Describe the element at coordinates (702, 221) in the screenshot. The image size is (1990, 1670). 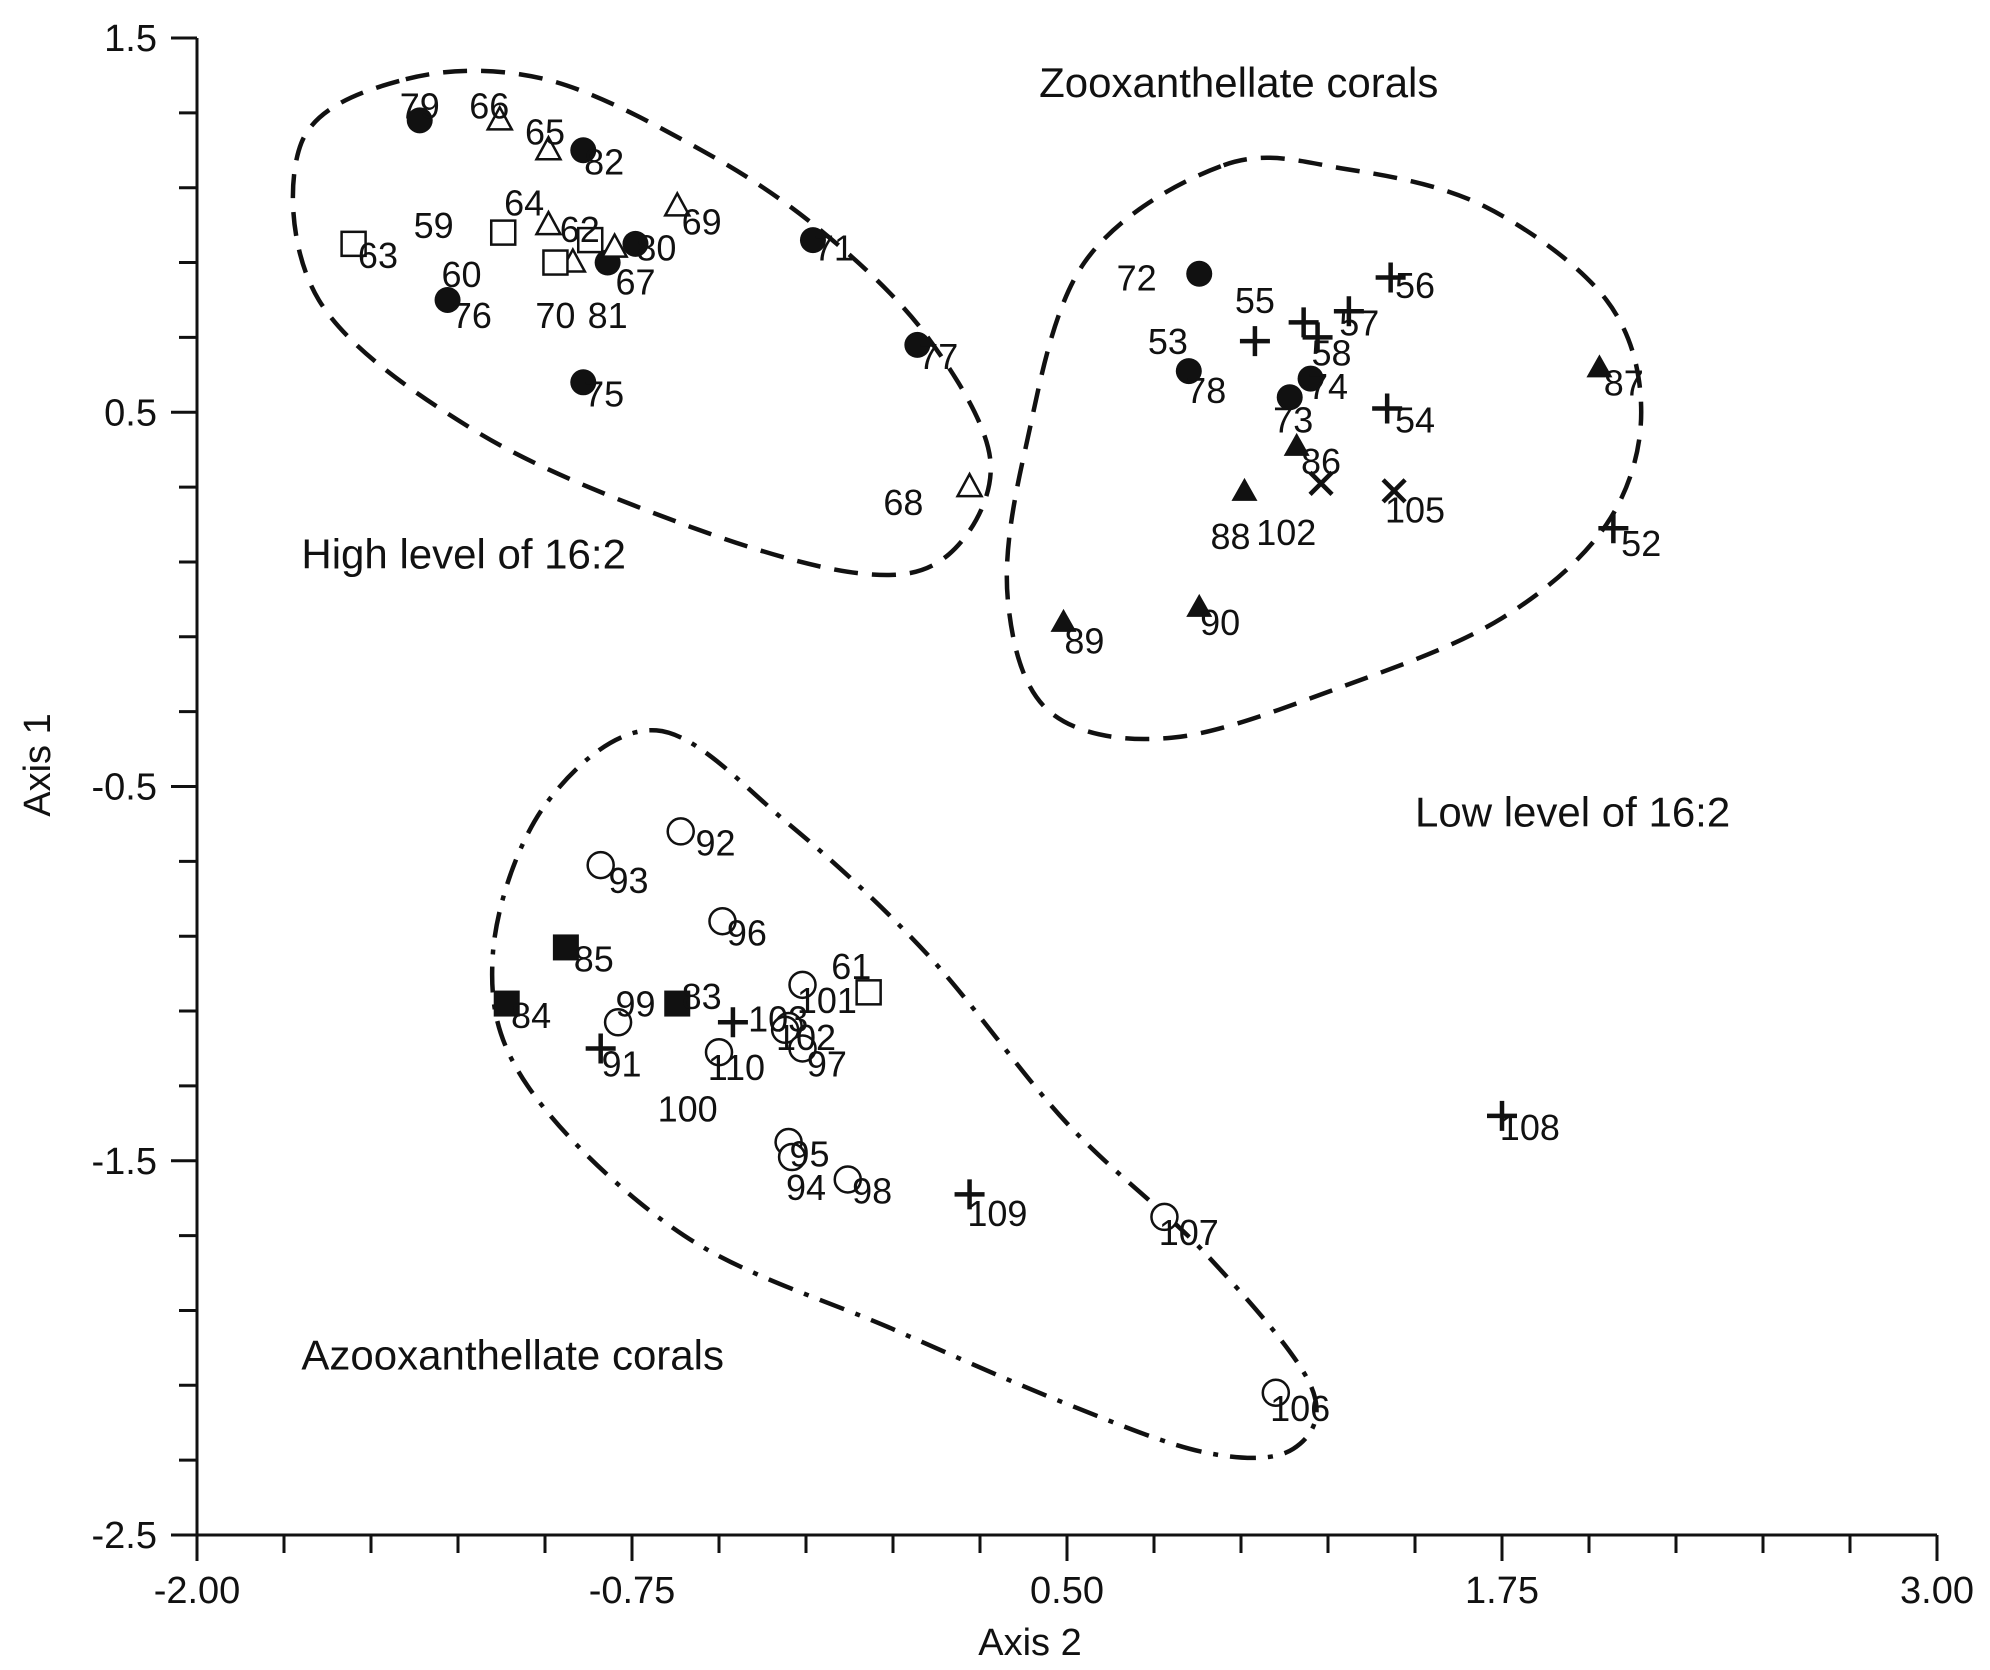
I see `point-label: 69` at that location.